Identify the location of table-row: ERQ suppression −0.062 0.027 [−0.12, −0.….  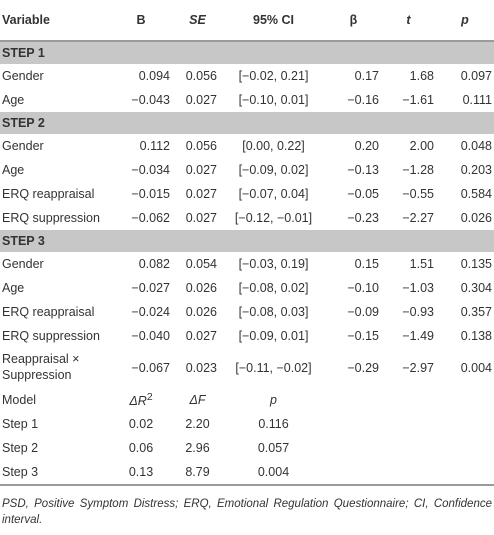
(247, 218).